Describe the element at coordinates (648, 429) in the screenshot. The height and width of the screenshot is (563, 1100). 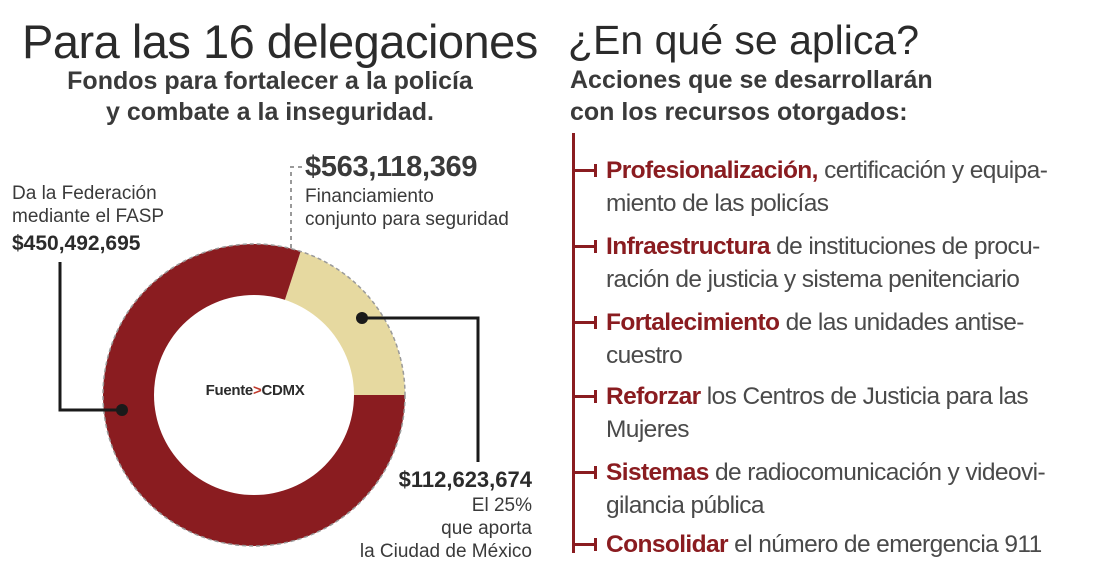
I see `action-text-cont: Mujeres` at that location.